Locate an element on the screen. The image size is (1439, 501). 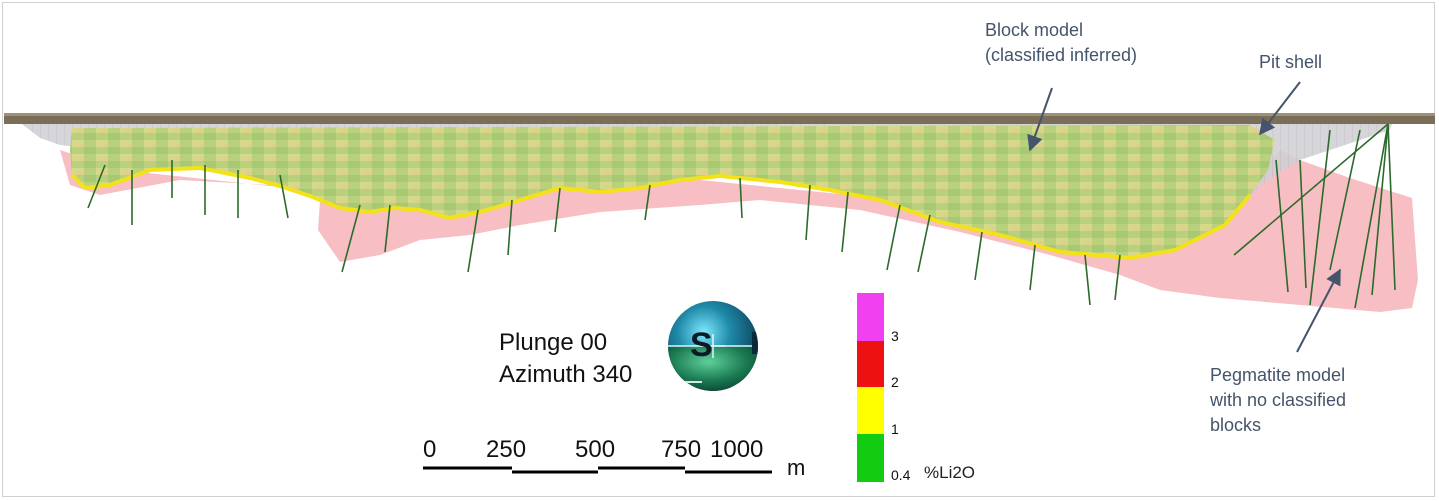
legend-title: %Li2O is located at coordinates (950, 472).